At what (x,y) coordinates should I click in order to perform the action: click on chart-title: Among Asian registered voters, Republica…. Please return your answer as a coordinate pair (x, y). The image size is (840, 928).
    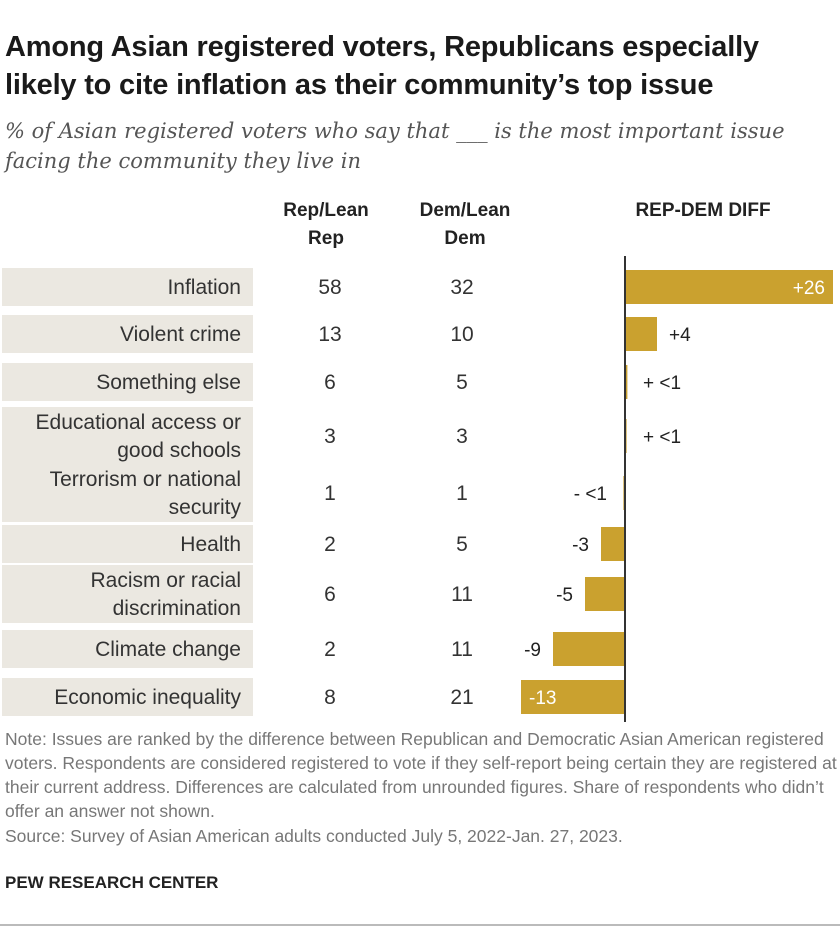
    Looking at the image, I should click on (382, 66).